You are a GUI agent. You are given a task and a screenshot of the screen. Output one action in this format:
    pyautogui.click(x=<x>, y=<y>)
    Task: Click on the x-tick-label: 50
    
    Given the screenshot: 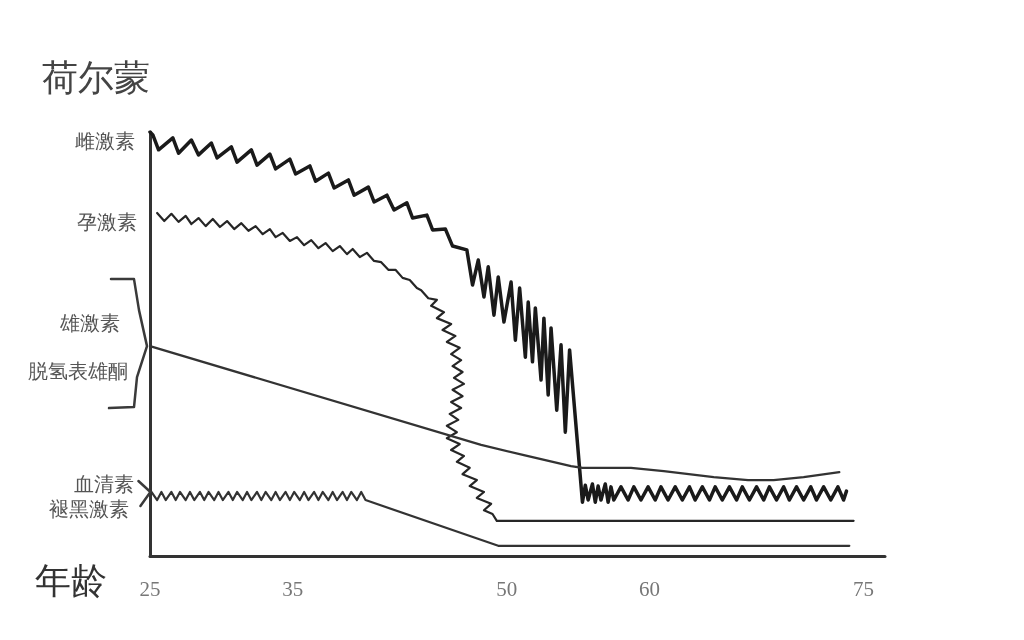 What is the action you would take?
    pyautogui.click(x=507, y=588)
    